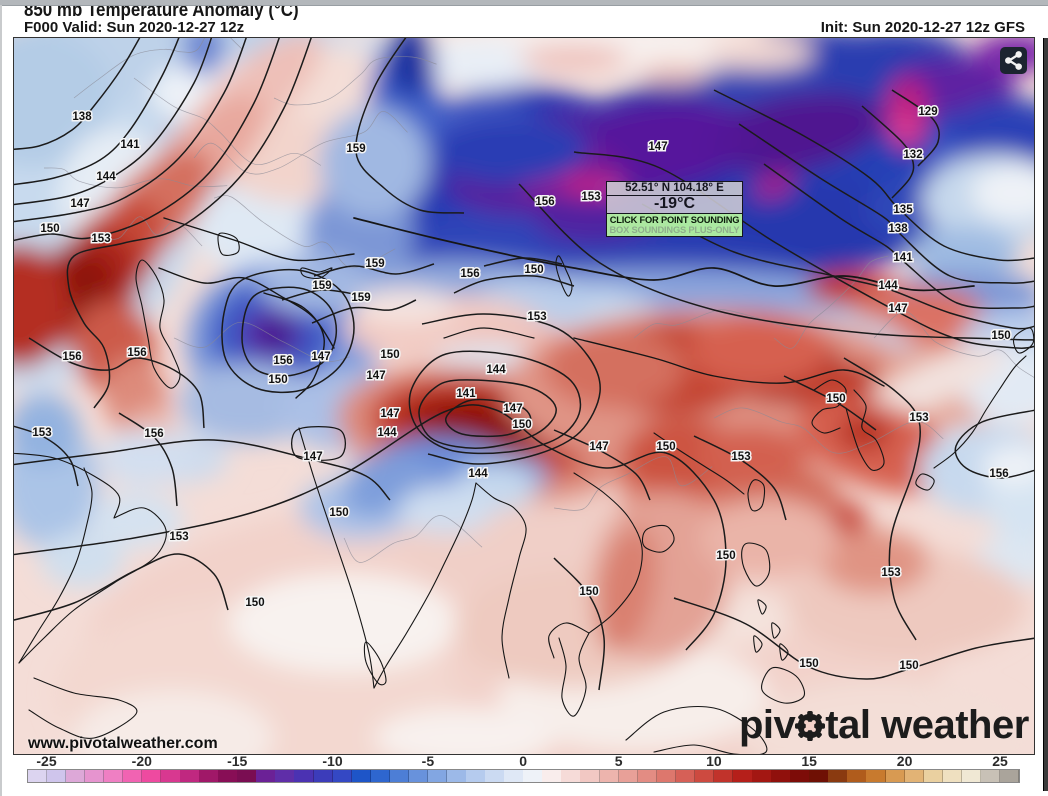 The image size is (1048, 796). Describe the element at coordinates (927, 112) in the screenshot. I see `svg-text: 129` at that location.